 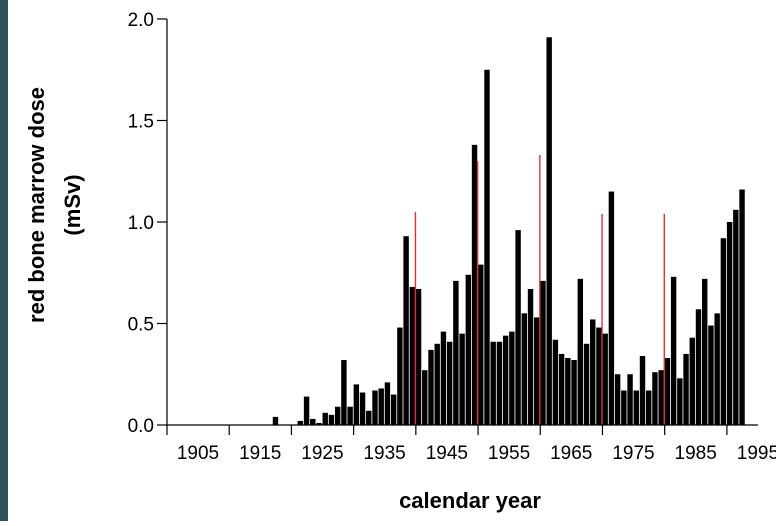 I want to click on x-tick-label: 1975, so click(x=633, y=453).